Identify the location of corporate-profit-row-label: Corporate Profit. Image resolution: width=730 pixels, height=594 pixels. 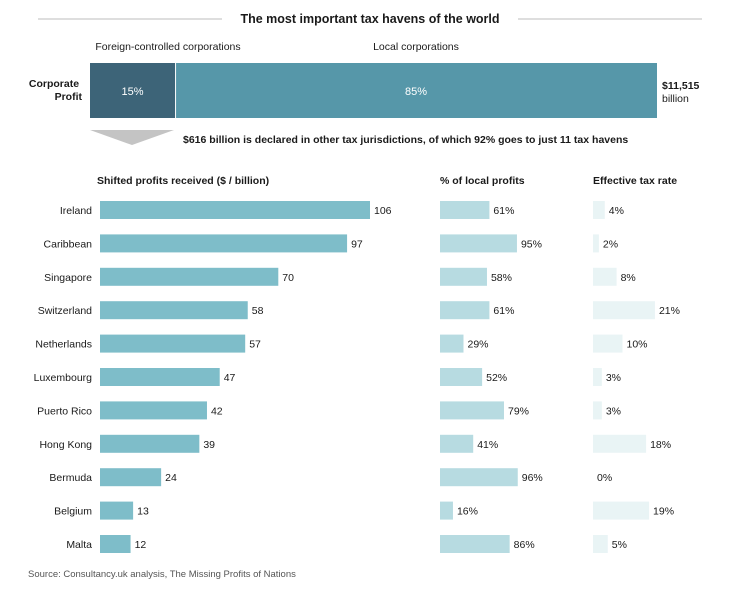
(56, 90).